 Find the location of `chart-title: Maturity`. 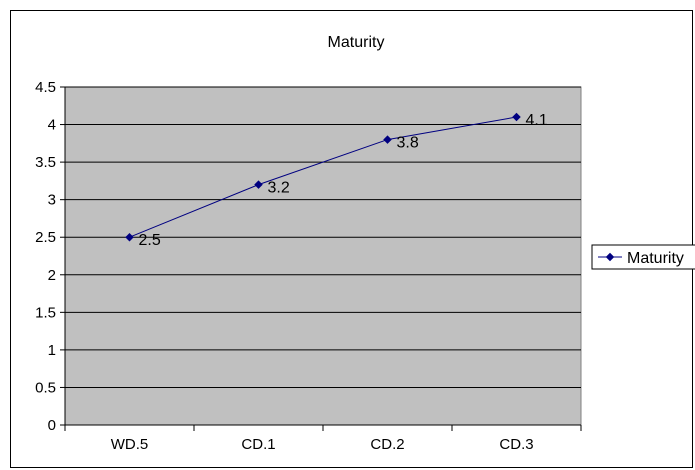

chart-title: Maturity is located at coordinates (356, 42).